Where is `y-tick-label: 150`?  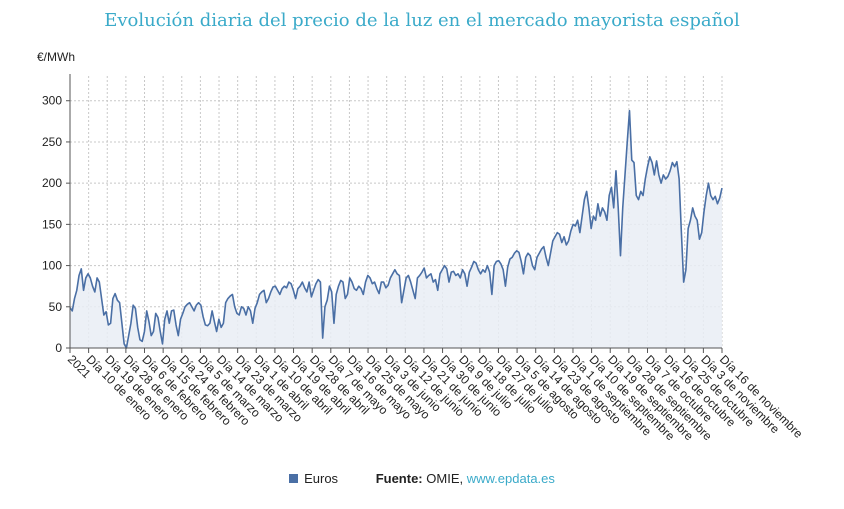
y-tick-label: 150 is located at coordinates (52, 224).